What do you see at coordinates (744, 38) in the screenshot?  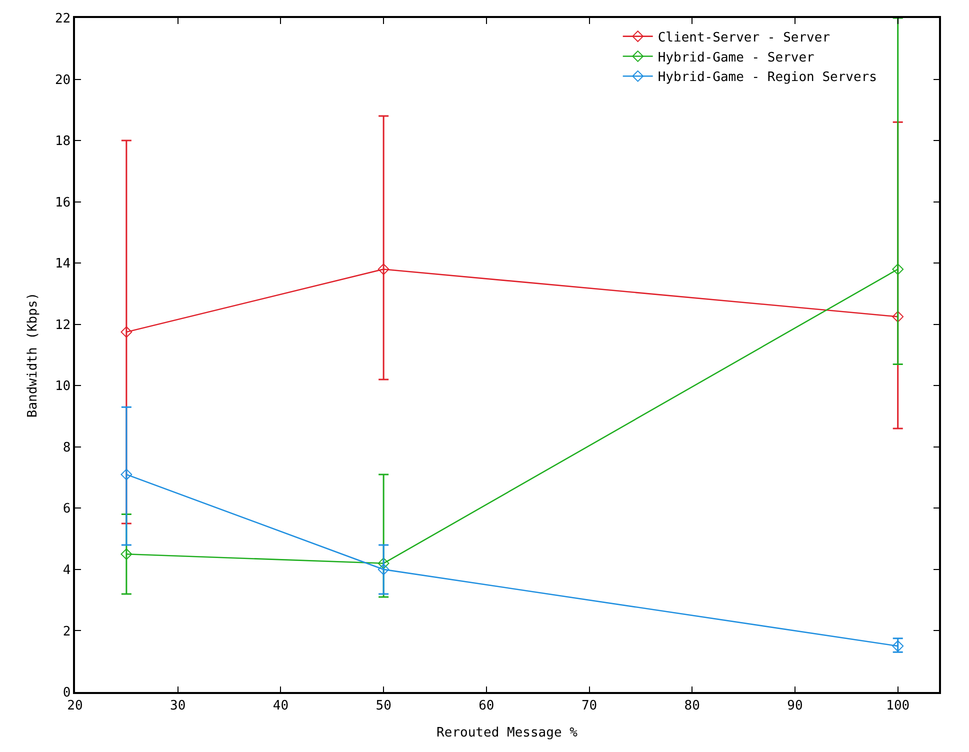 I see `legend-label: Client-Server - Server` at bounding box center [744, 38].